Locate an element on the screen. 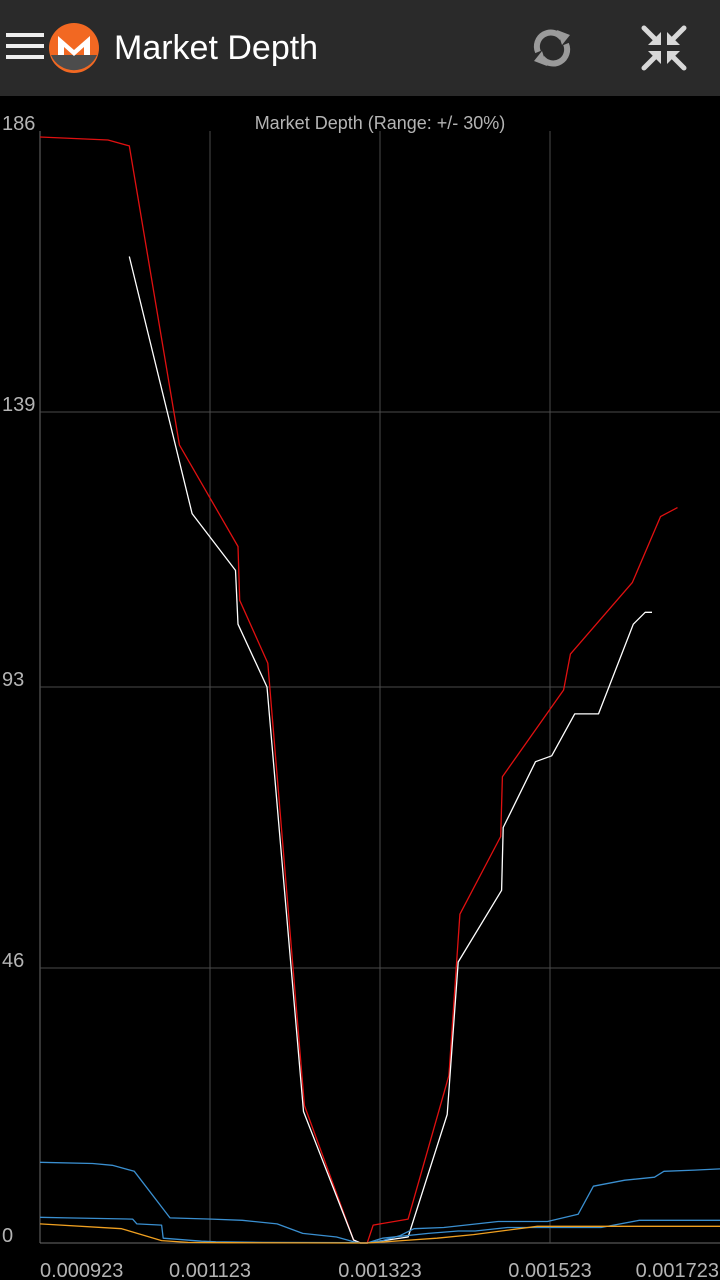 Image resolution: width=720 pixels, height=1280 pixels. collapse-icon is located at coordinates (664, 48).